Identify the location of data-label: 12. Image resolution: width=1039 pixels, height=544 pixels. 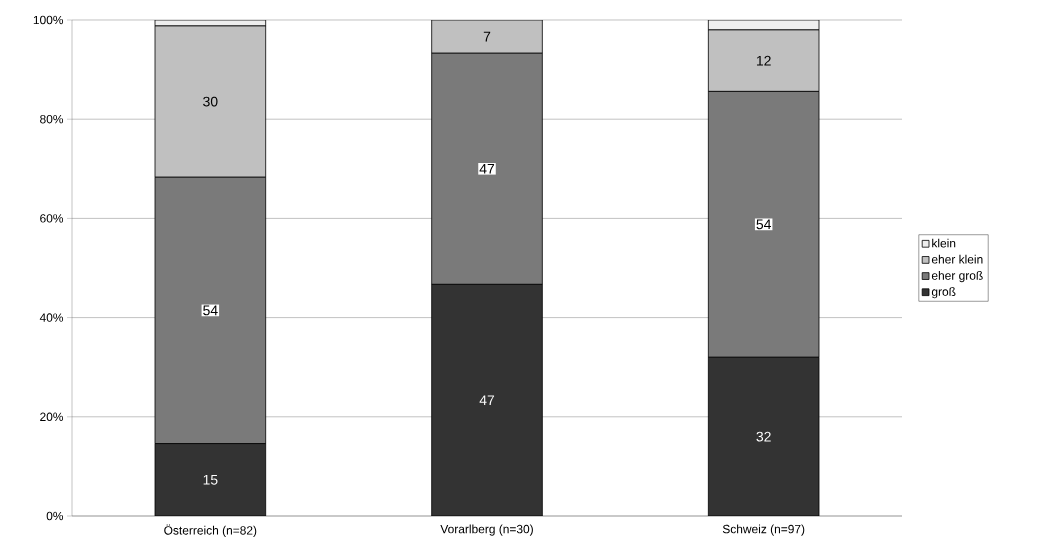
(763, 60).